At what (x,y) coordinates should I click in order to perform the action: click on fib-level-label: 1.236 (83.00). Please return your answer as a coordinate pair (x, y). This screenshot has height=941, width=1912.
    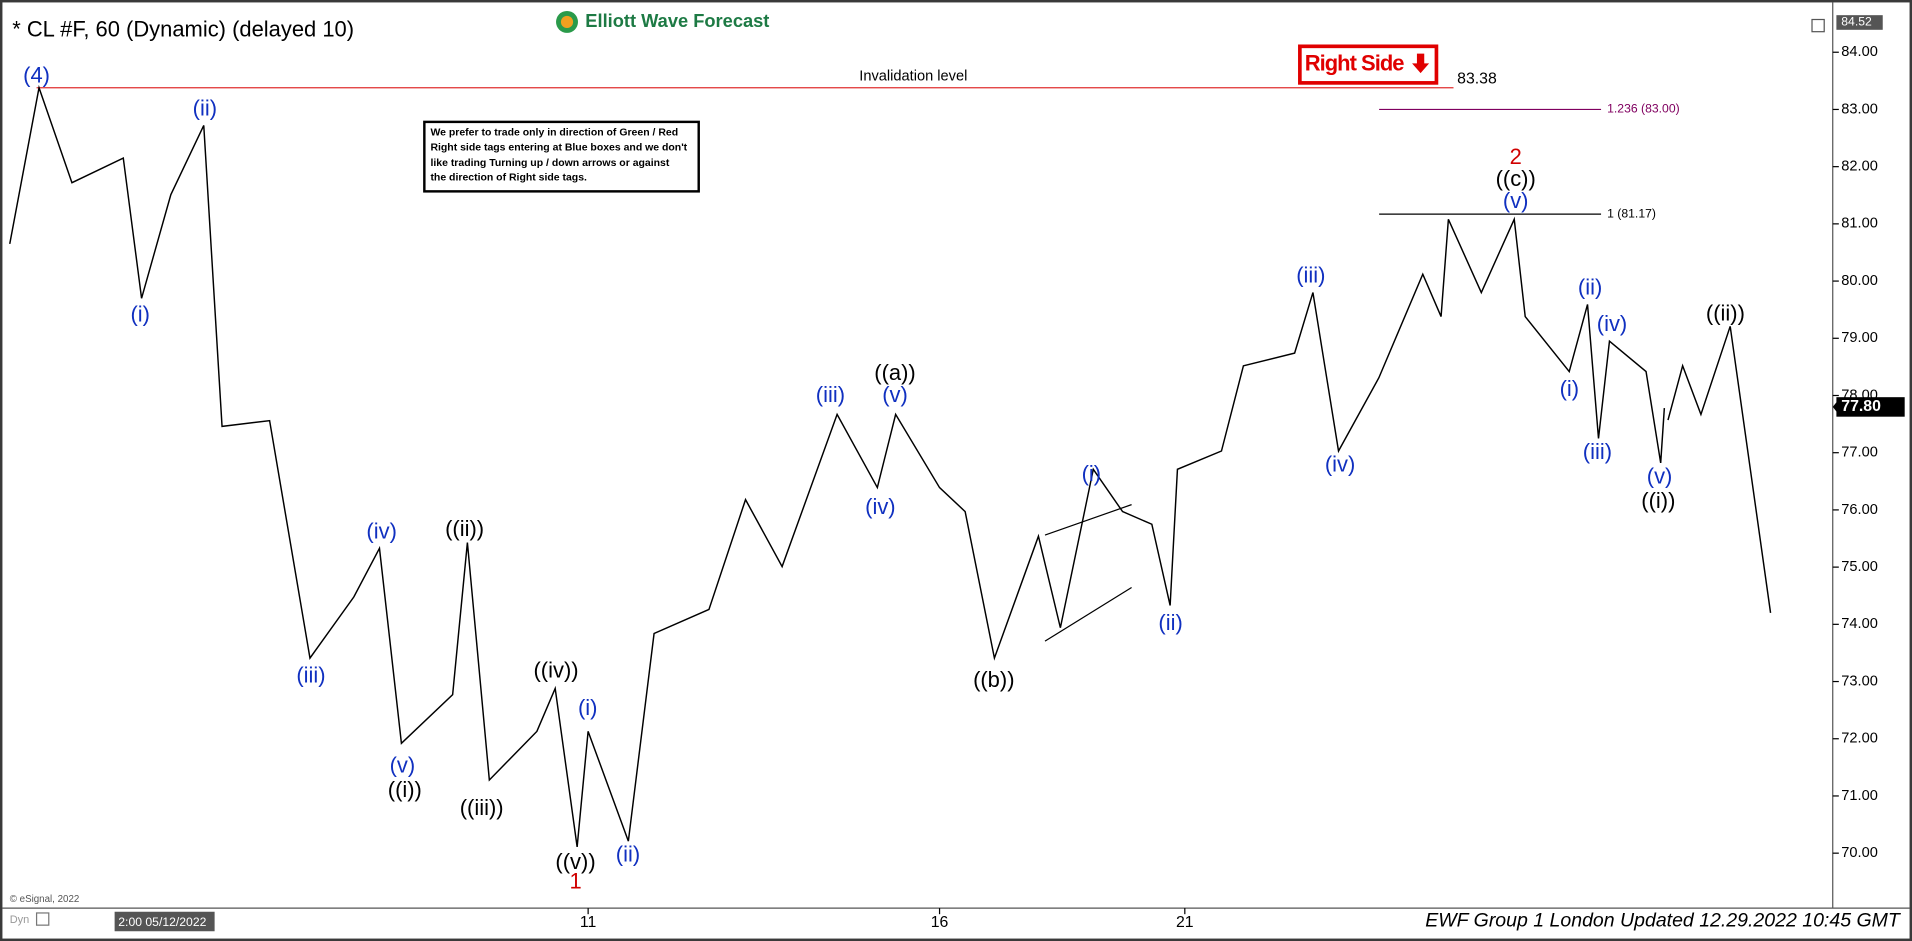
    Looking at the image, I should click on (1643, 109).